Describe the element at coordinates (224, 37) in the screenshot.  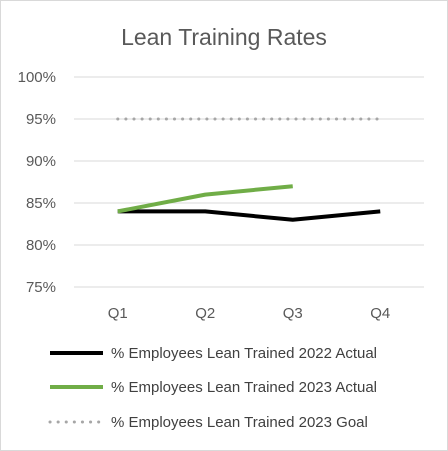
I see `chart-title: Lean Training Rates` at that location.